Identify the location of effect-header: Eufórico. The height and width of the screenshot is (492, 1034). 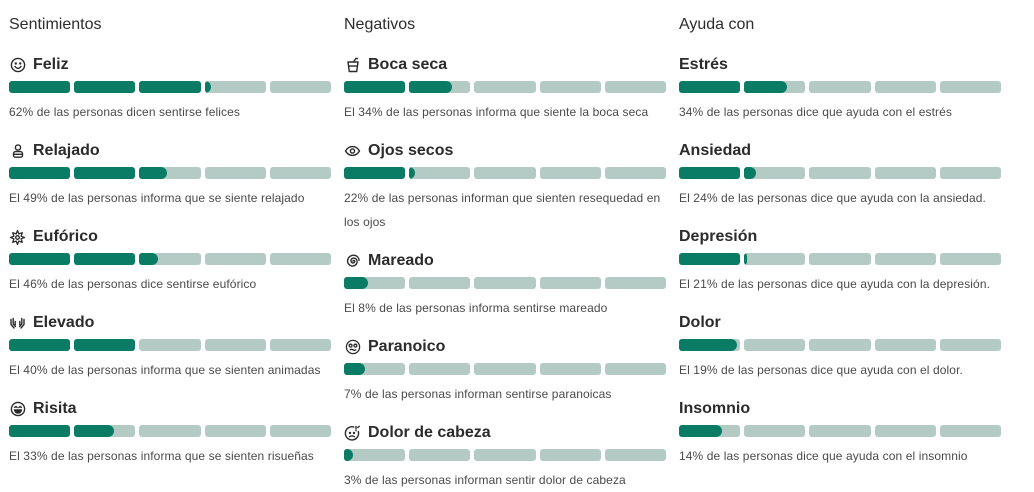
(170, 237).